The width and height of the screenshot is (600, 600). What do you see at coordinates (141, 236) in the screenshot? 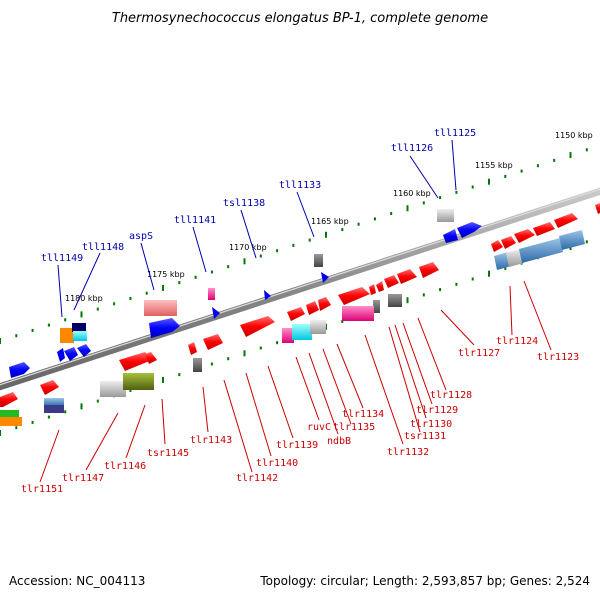
I see `gene-label: aspS` at bounding box center [141, 236].